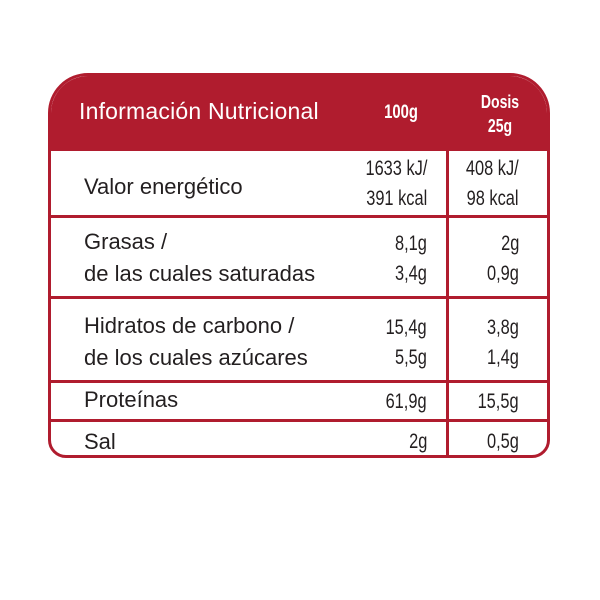 The image size is (600, 600). What do you see at coordinates (126, 241) in the screenshot?
I see `nutrient-label: Grasas /` at bounding box center [126, 241].